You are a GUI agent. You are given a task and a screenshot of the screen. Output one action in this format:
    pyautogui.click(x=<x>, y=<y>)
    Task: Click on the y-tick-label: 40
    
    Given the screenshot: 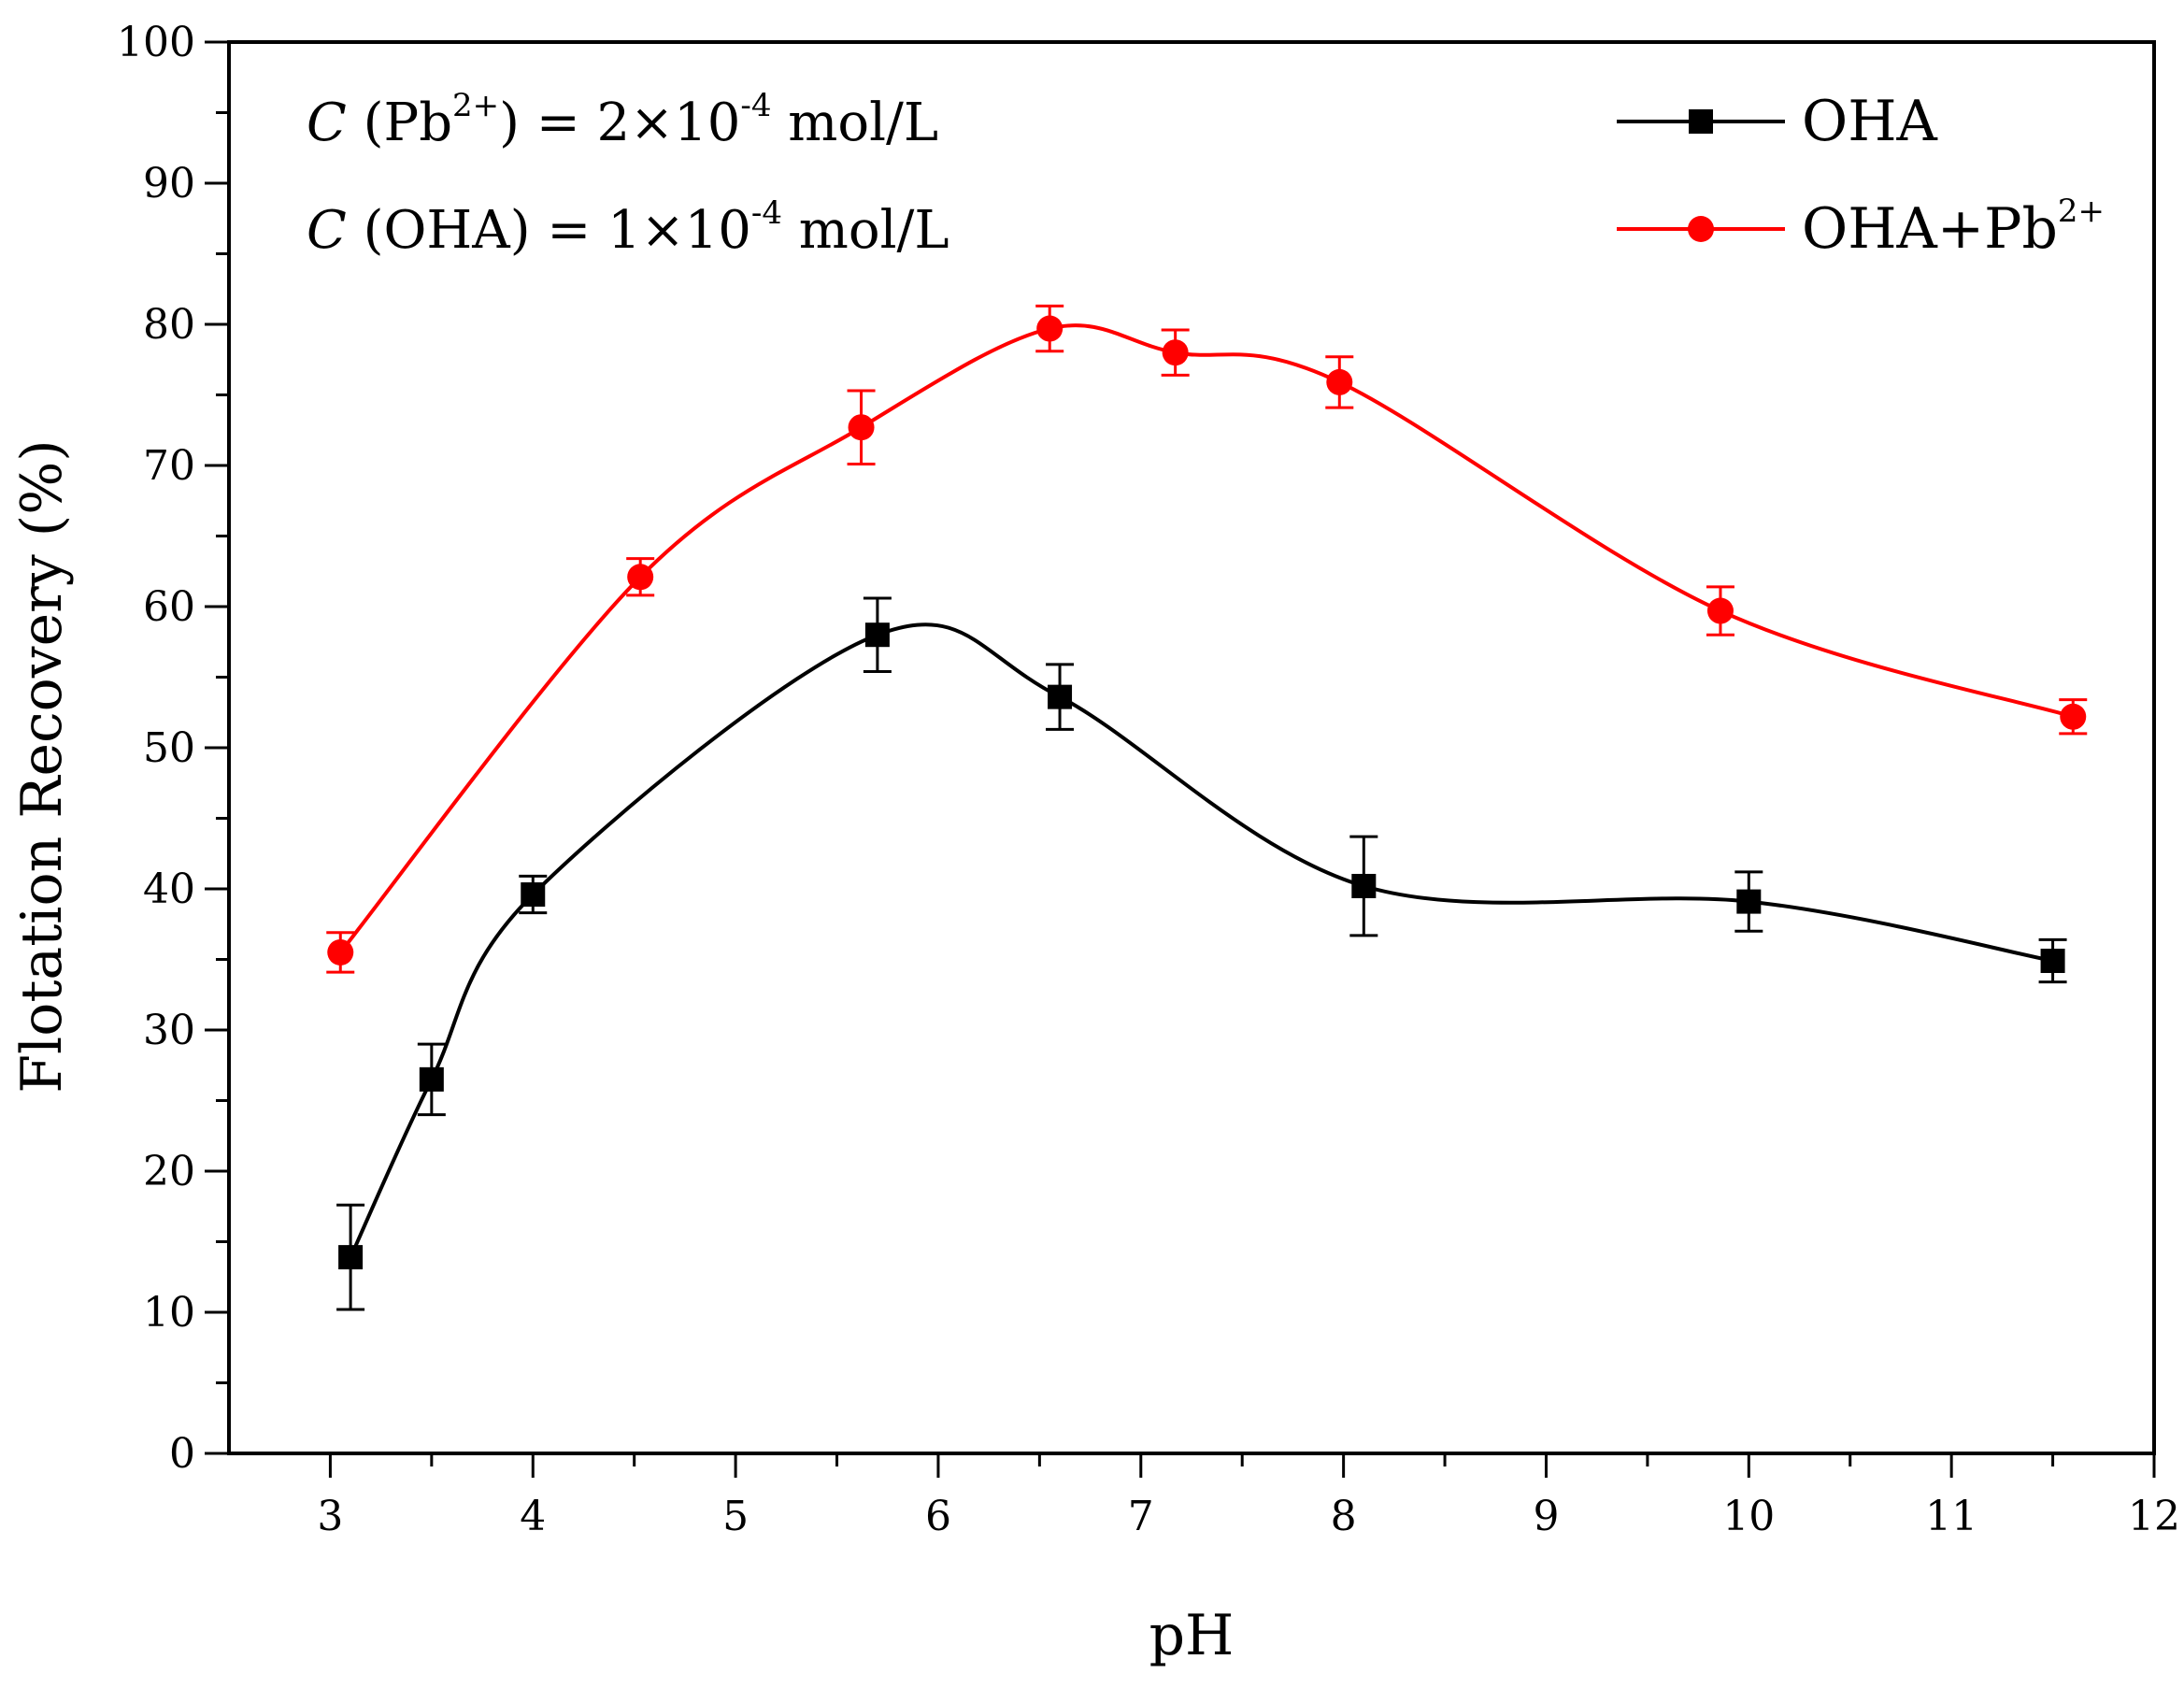 What is the action you would take?
    pyautogui.click(x=169, y=889)
    